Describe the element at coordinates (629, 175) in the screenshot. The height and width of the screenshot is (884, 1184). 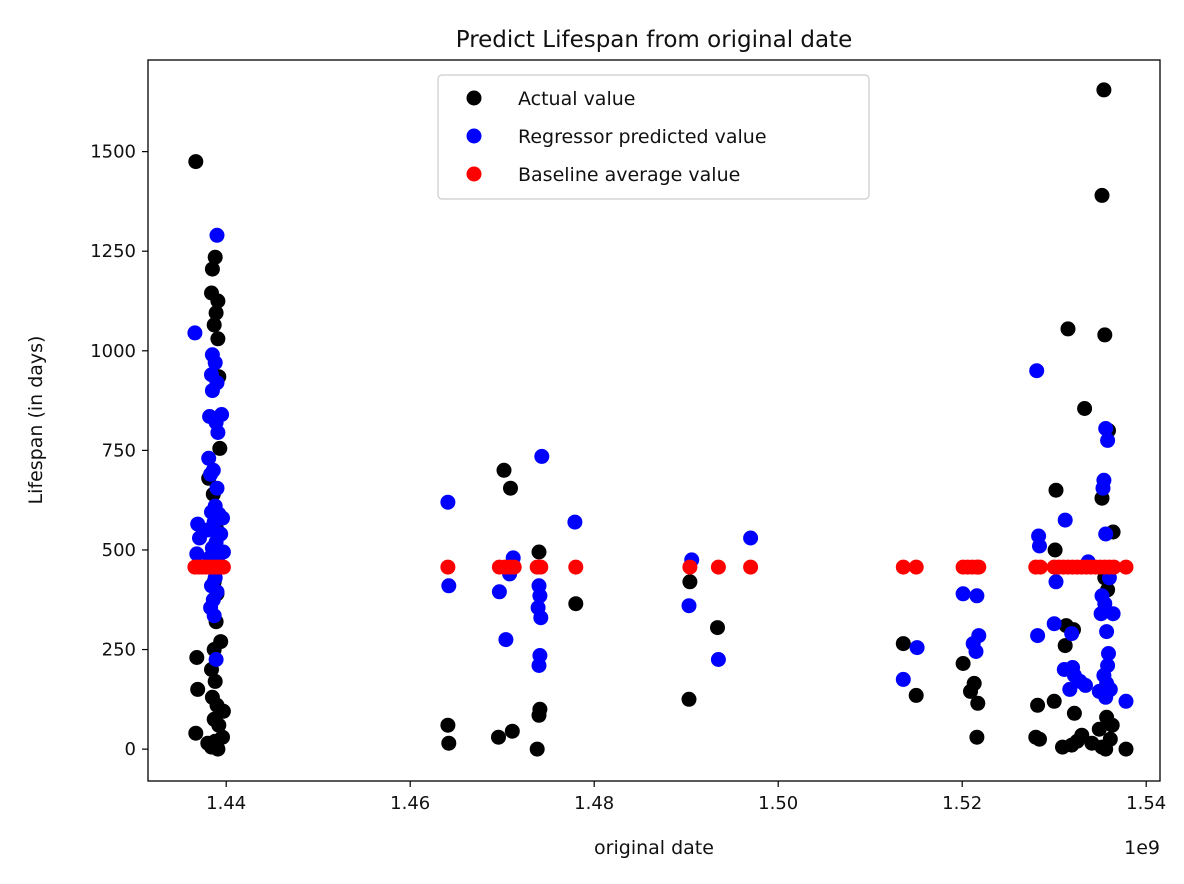
I see `legend-label: Baseline average value` at that location.